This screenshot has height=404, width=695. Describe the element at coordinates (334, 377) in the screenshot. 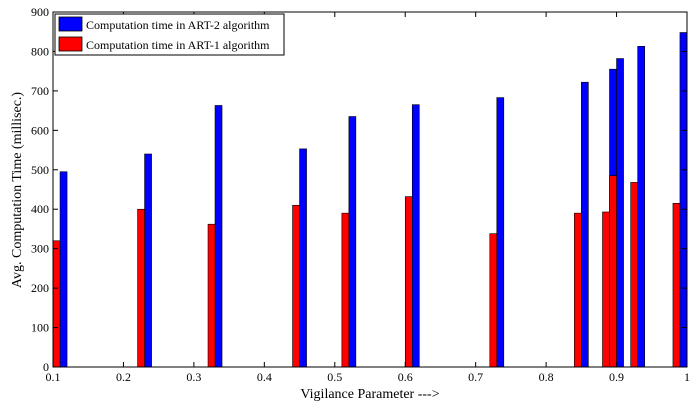

I see `x-tick-label: 0.5` at that location.